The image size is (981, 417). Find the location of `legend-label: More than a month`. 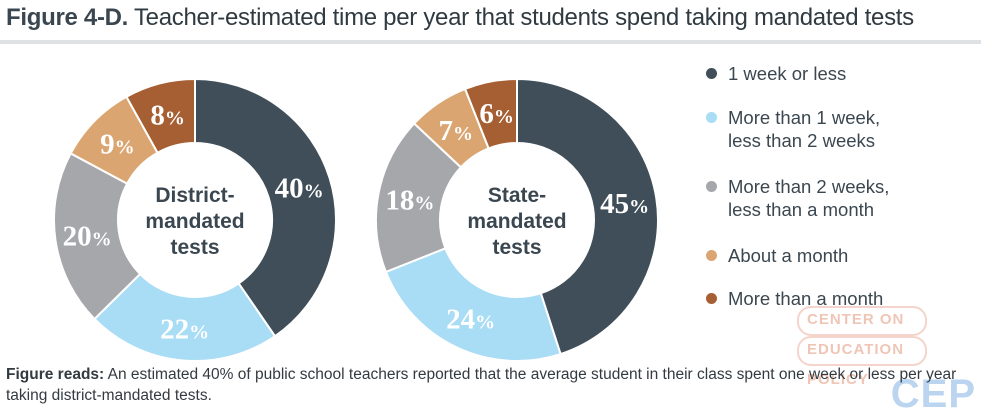

legend-label: More than a month is located at coordinates (806, 298).